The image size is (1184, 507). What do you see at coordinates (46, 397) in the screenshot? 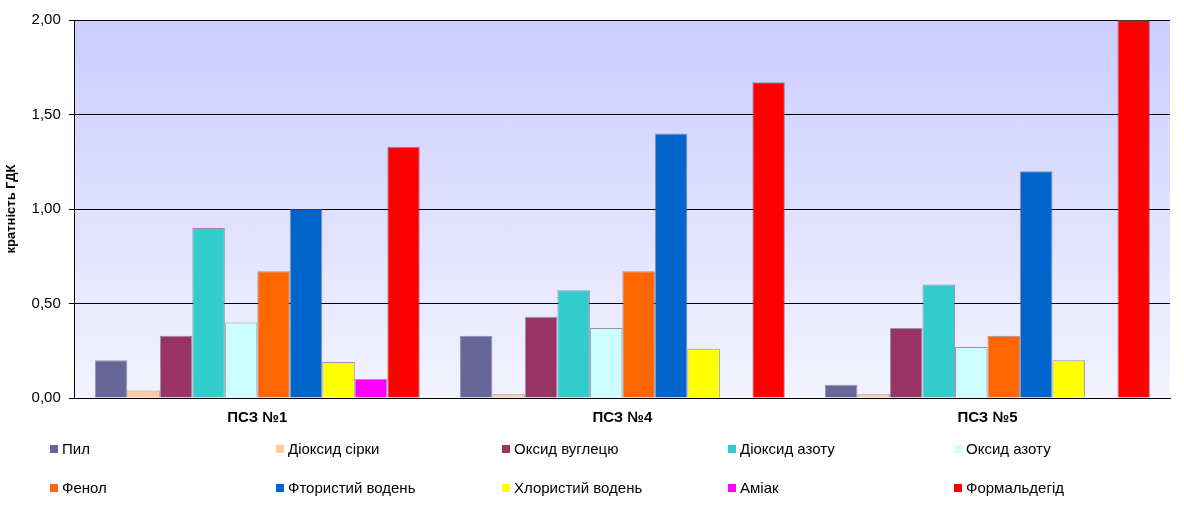
I see `y-tick-label: 0,00` at bounding box center [46, 397].